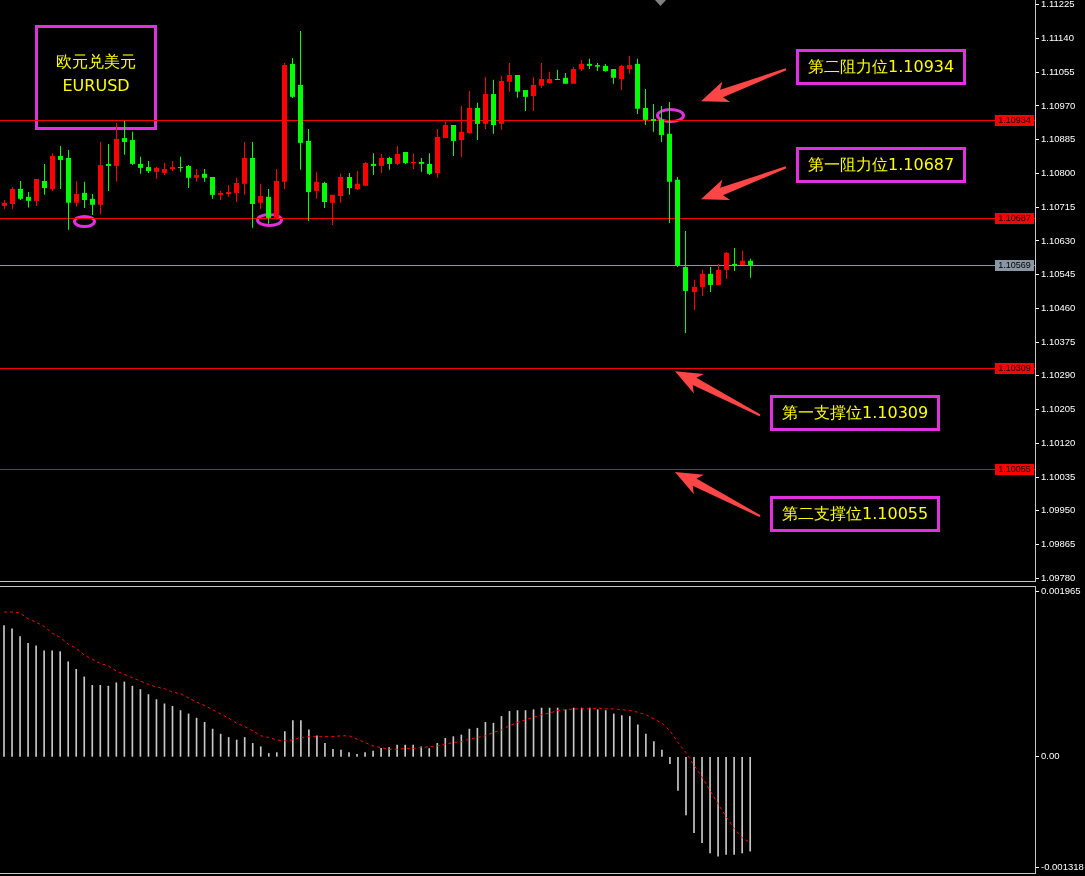 The height and width of the screenshot is (876, 1085). Describe the element at coordinates (1014, 120) in the screenshot. I see `ref-line-label: 1.10934` at that location.